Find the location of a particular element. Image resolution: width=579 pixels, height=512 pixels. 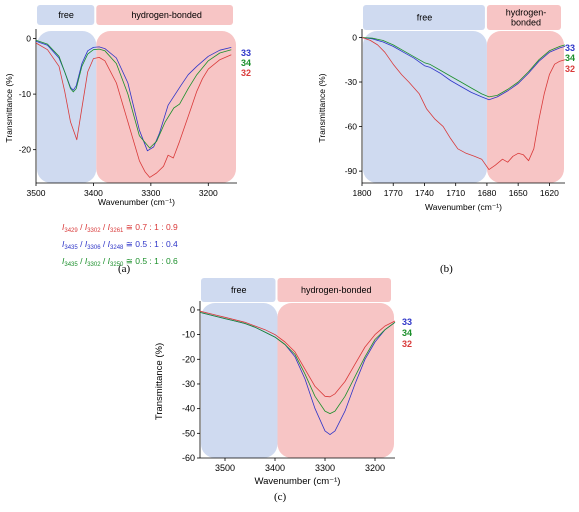

wavenumber-subscript: 3250 is located at coordinates (117, 265).